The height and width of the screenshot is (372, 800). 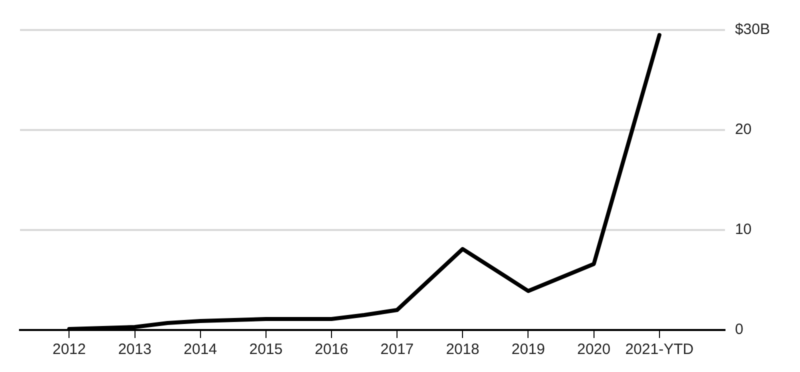 What do you see at coordinates (593, 349) in the screenshot?
I see `x-tick-label: 2020` at bounding box center [593, 349].